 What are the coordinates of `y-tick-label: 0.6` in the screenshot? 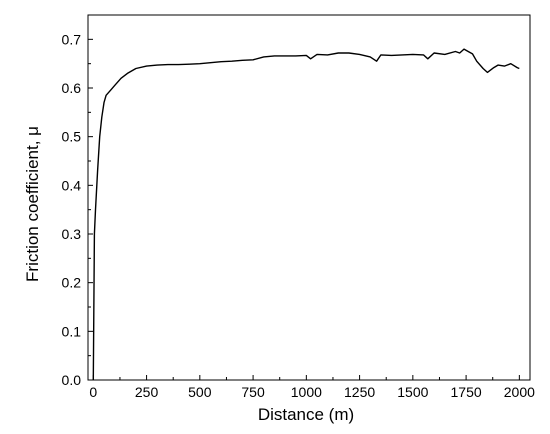 It's located at (72, 88).